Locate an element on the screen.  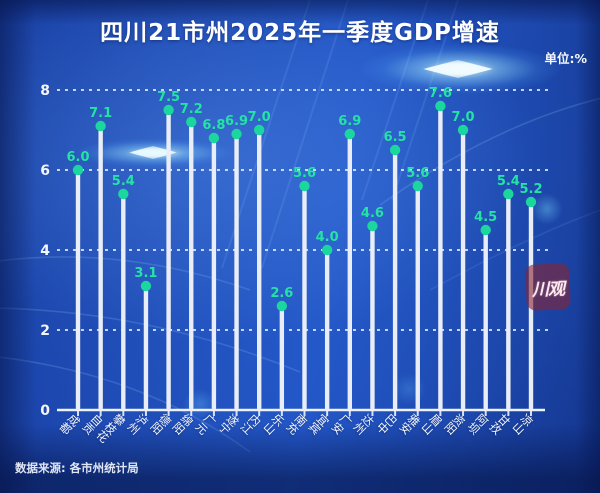
y-tick-label: 6 is located at coordinates (45, 171).